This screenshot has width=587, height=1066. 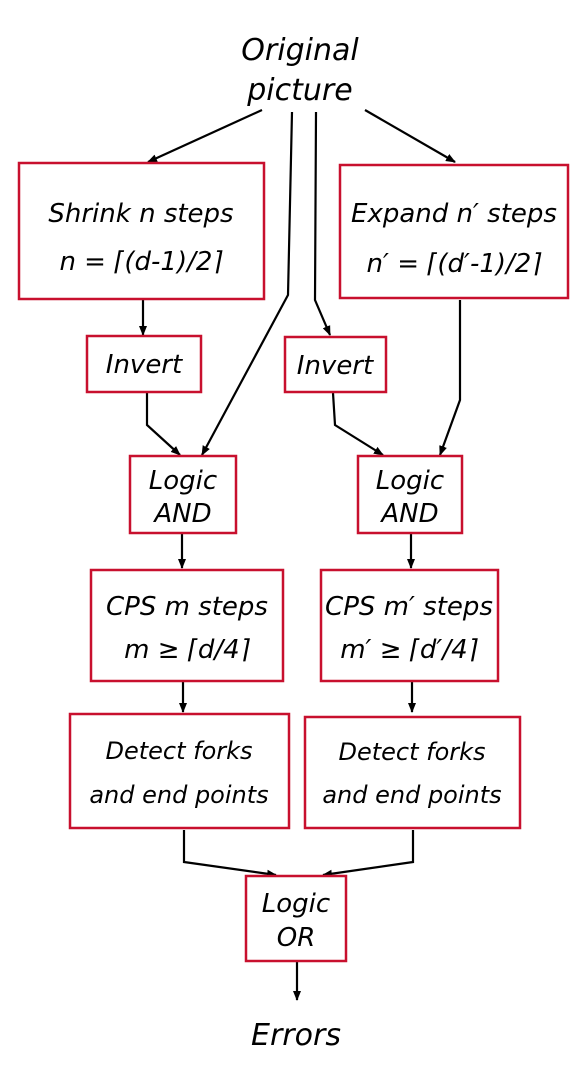 What do you see at coordinates (299, 90) in the screenshot?
I see `original-label-line2: picture` at bounding box center [299, 90].